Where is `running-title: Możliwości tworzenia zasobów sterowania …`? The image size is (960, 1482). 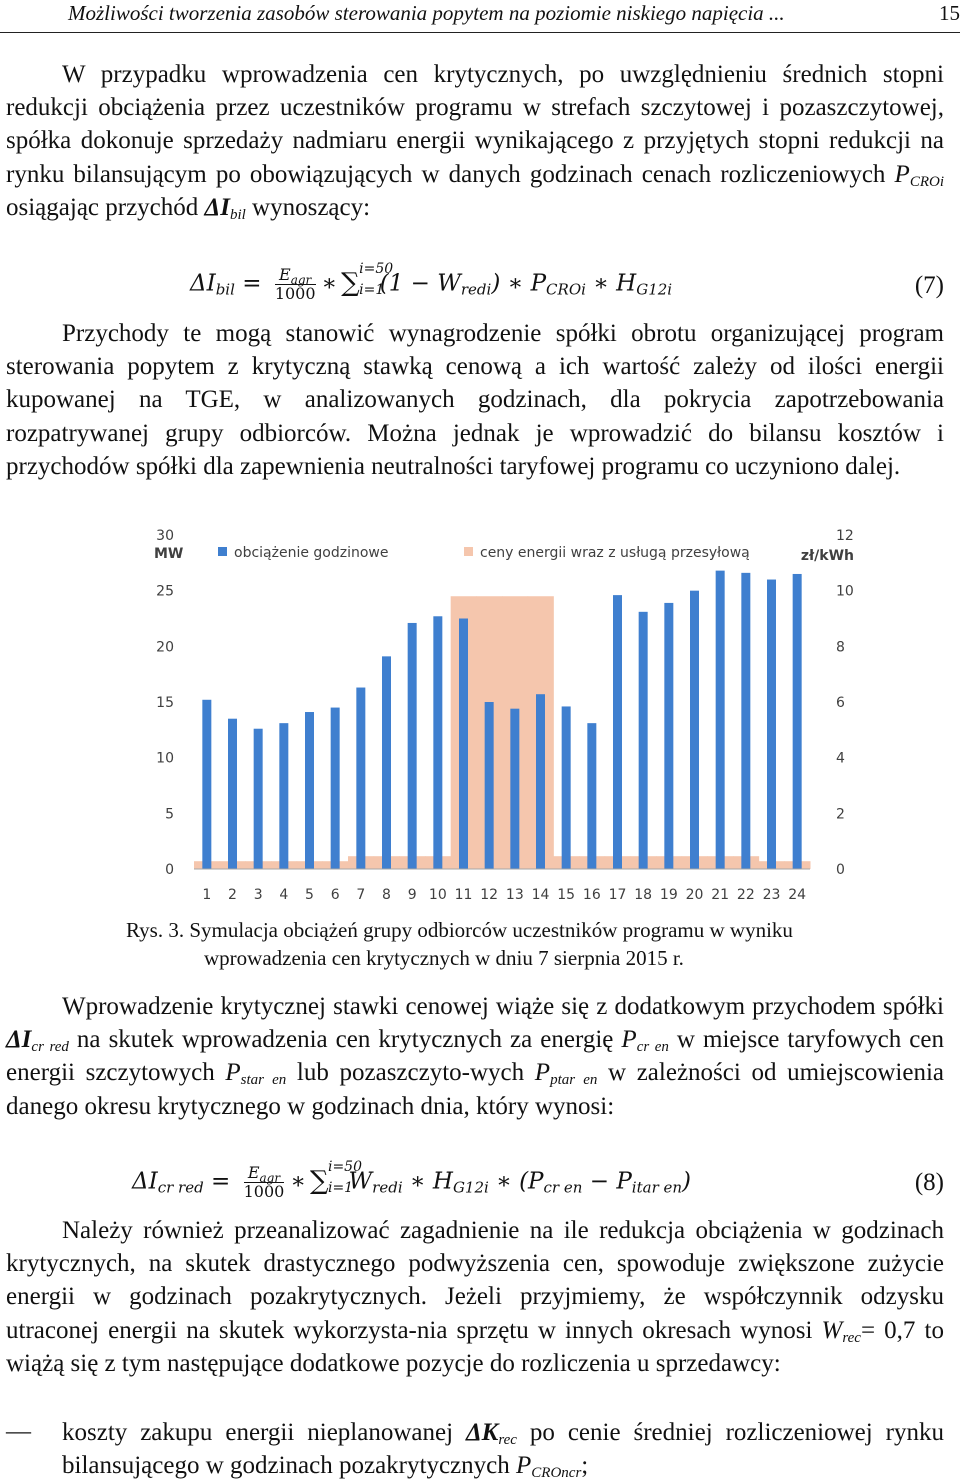
running-title: Możliwości tworzenia zasobów sterowania … is located at coordinates (426, 13).